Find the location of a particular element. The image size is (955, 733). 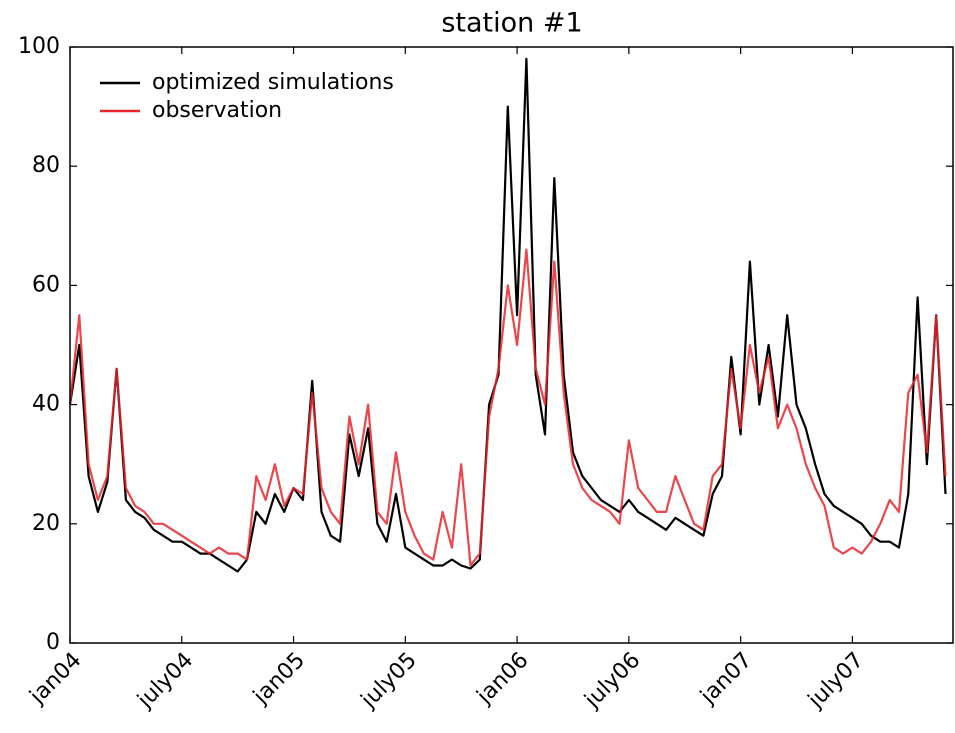

x-tick-label: july04 is located at coordinates (165, 681).